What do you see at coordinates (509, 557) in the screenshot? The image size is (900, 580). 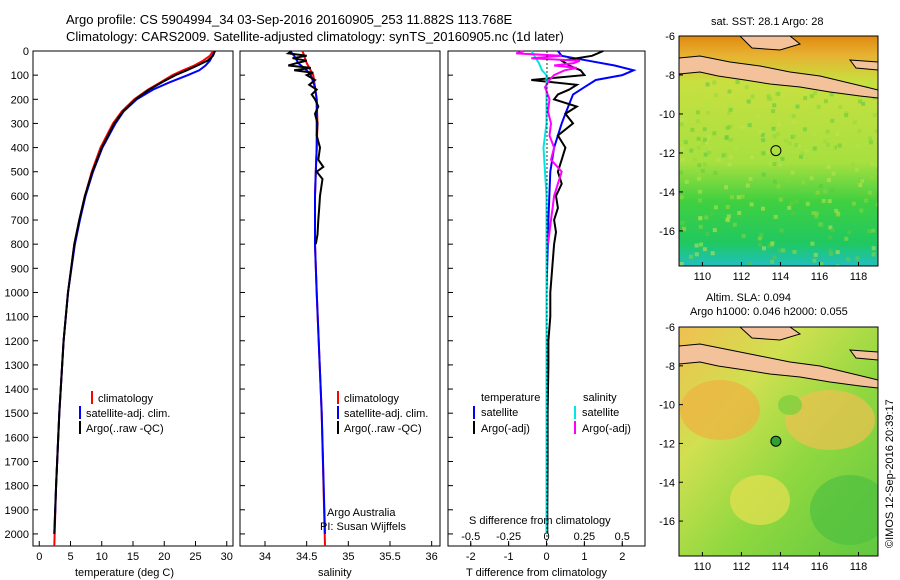 I see `x-tick-label: -1` at bounding box center [509, 557].